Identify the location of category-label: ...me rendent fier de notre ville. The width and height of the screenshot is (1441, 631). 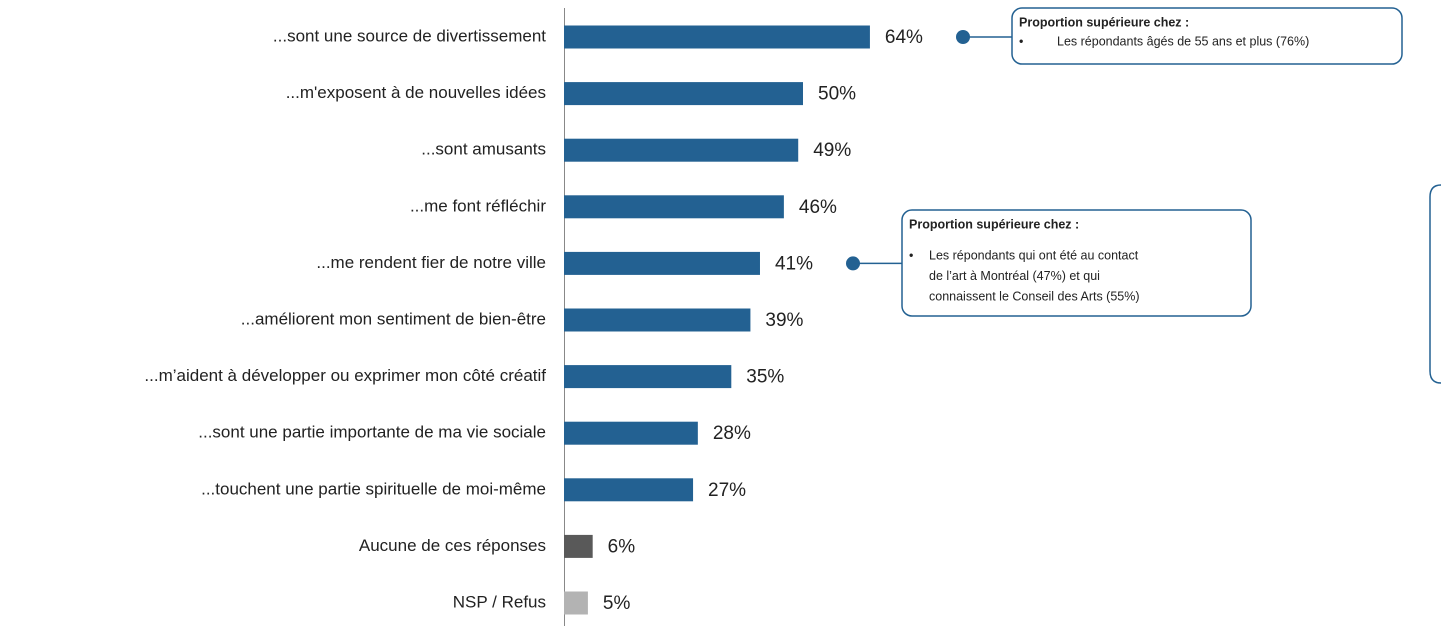
(431, 262).